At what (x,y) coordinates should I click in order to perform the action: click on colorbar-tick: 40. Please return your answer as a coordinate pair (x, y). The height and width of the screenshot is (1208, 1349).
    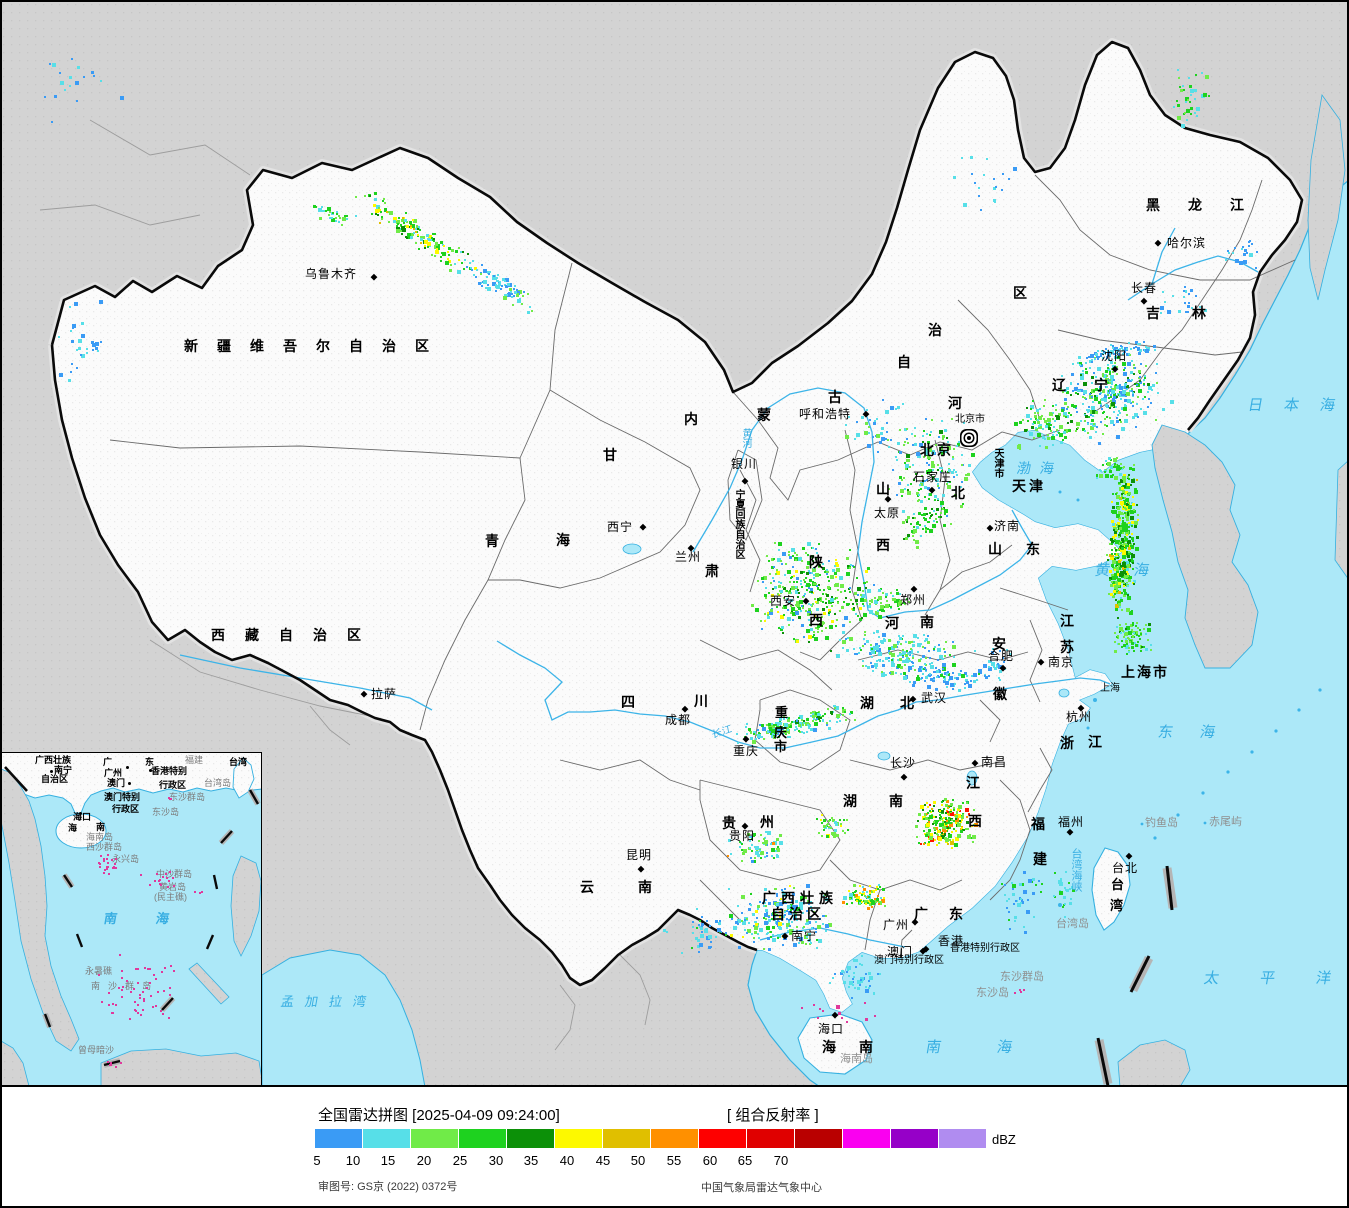
    Looking at the image, I should click on (567, 1160).